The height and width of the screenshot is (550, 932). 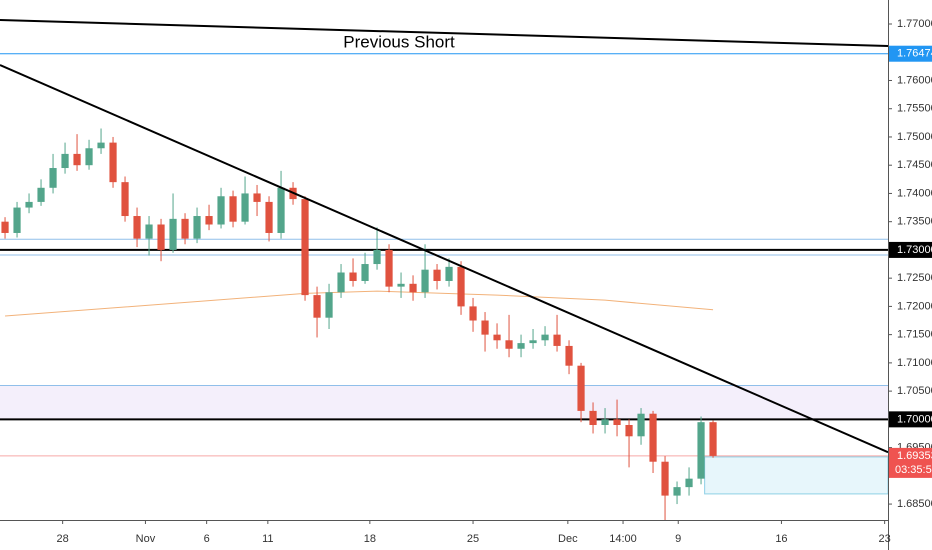 What do you see at coordinates (914, 335) in the screenshot?
I see `y-tick-label: 1.71500` at bounding box center [914, 335].